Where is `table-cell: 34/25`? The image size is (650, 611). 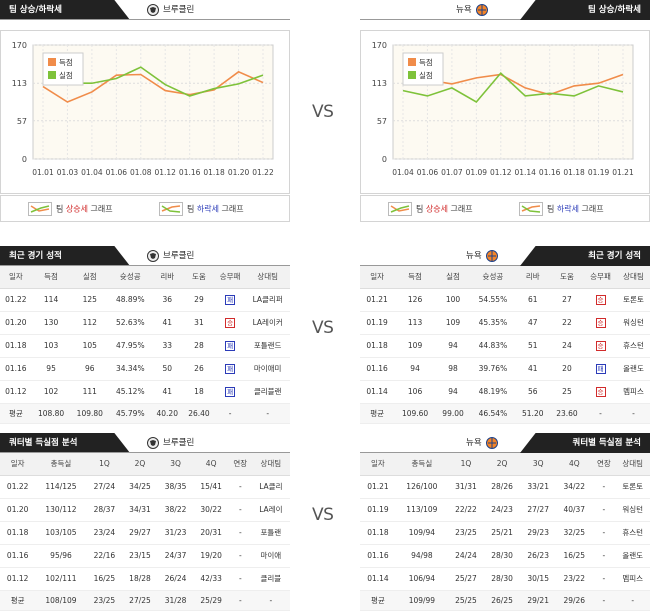
table-cell: 34/25 is located at coordinates (140, 487).